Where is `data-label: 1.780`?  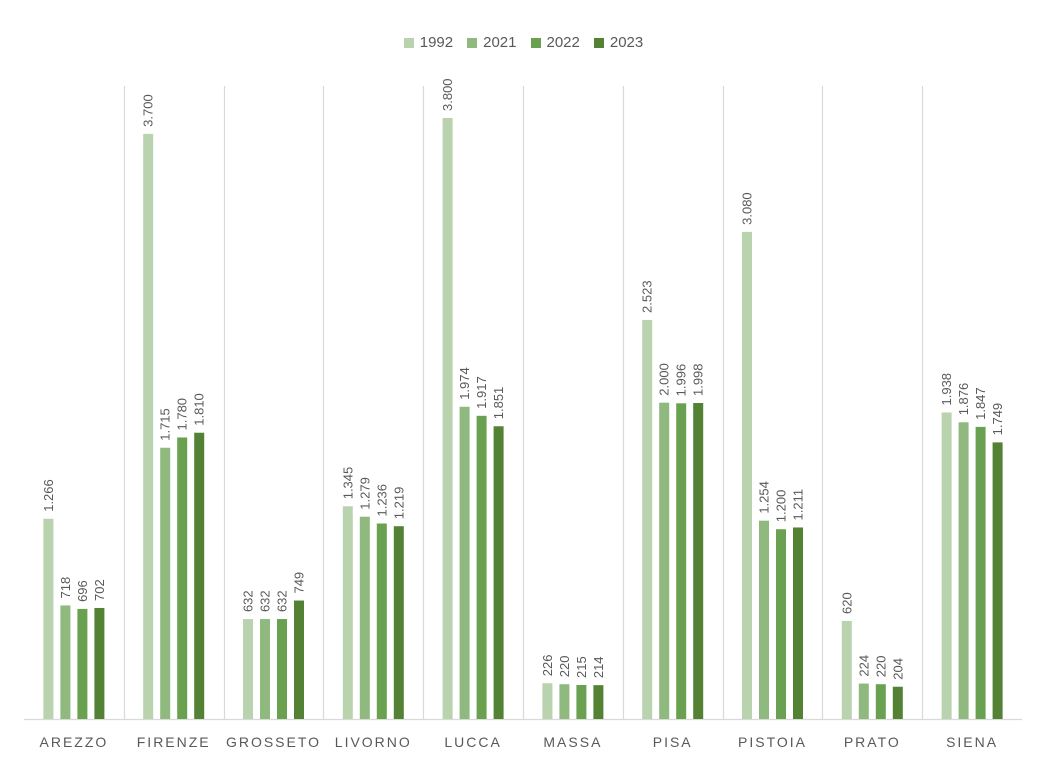 data-label: 1.780 is located at coordinates (182, 414).